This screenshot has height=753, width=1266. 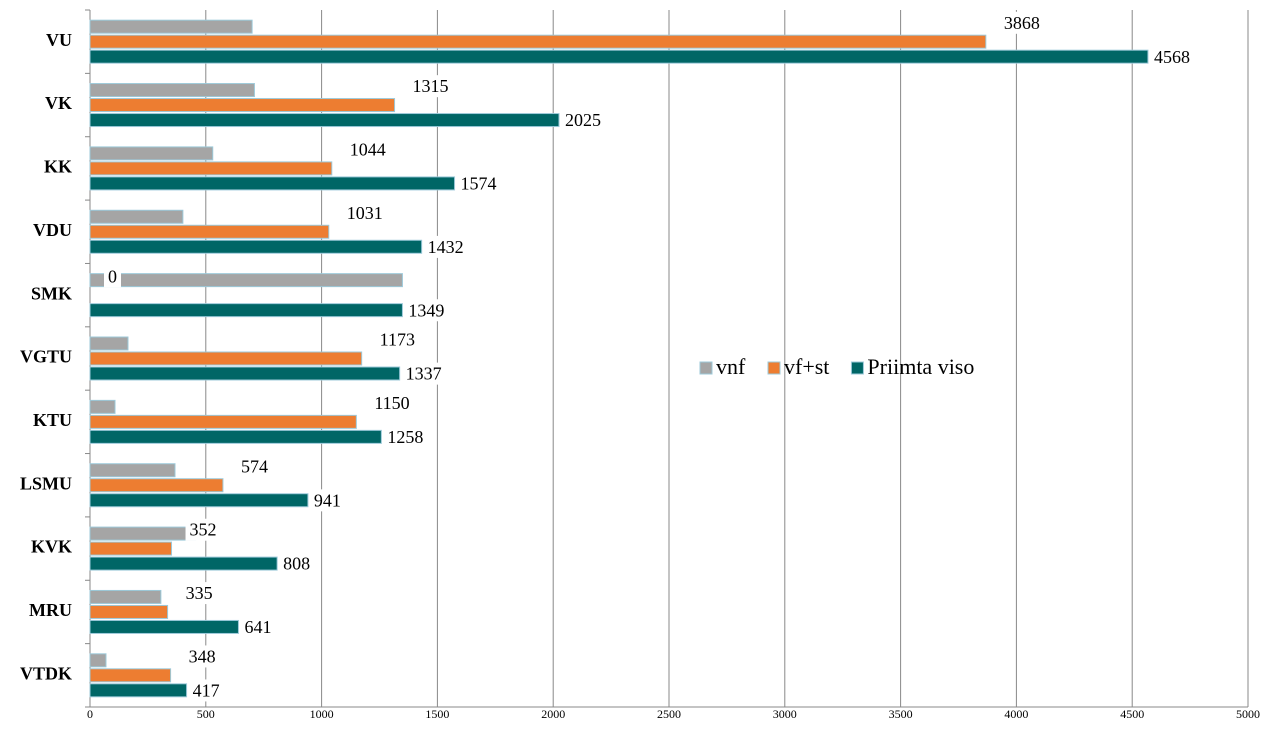 I want to click on data-label: 352, so click(x=203, y=530).